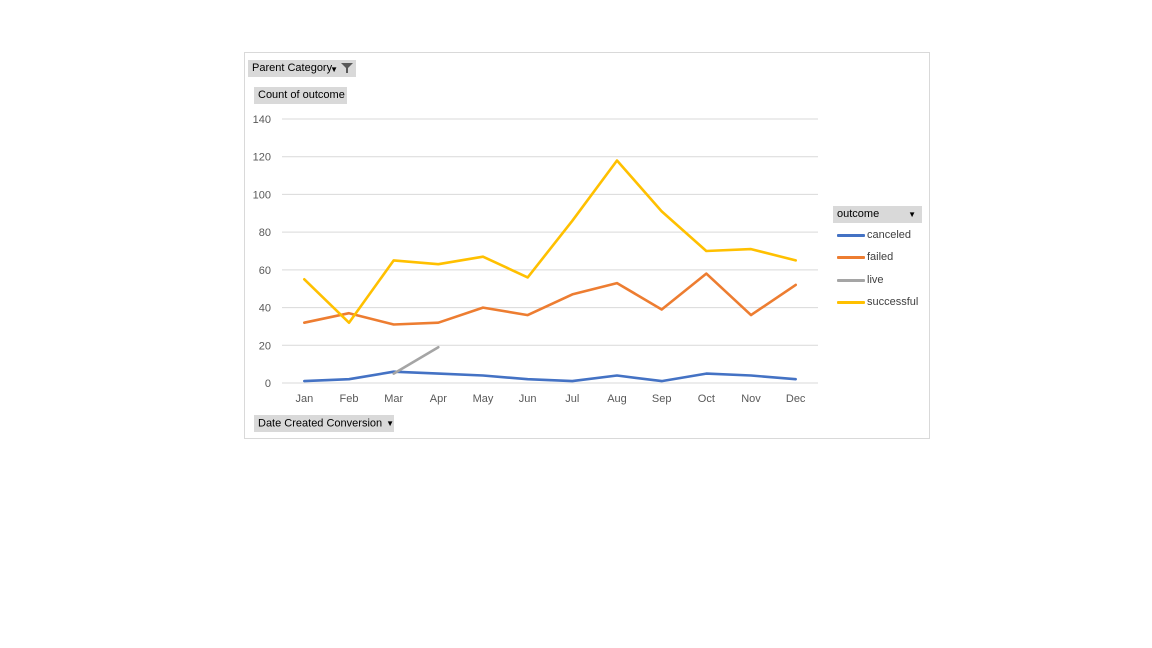  Describe the element at coordinates (304, 279) in the screenshot. I see `data-point-successful-Jan` at that location.